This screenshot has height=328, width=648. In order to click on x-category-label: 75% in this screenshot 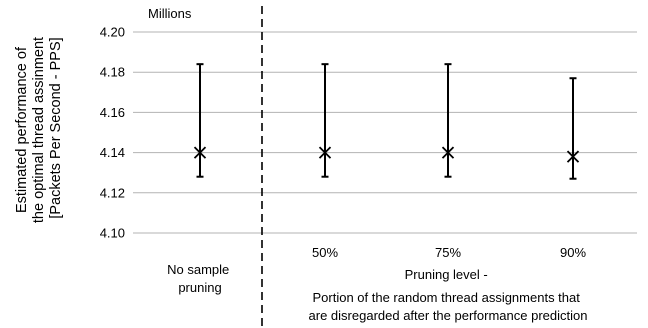, I will do `click(448, 252)`.